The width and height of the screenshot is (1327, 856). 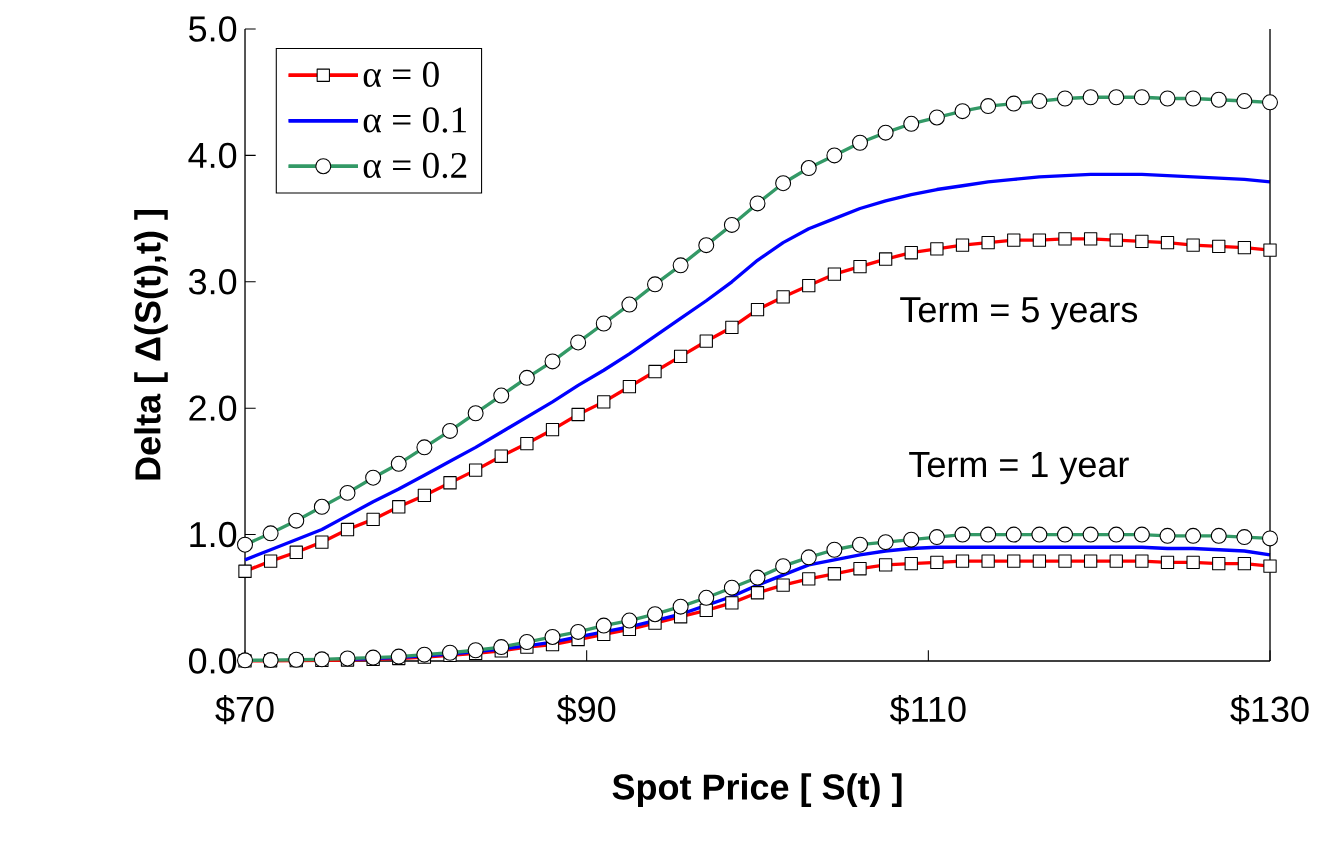 I want to click on y-tick-label: 0.0, so click(x=212, y=661).